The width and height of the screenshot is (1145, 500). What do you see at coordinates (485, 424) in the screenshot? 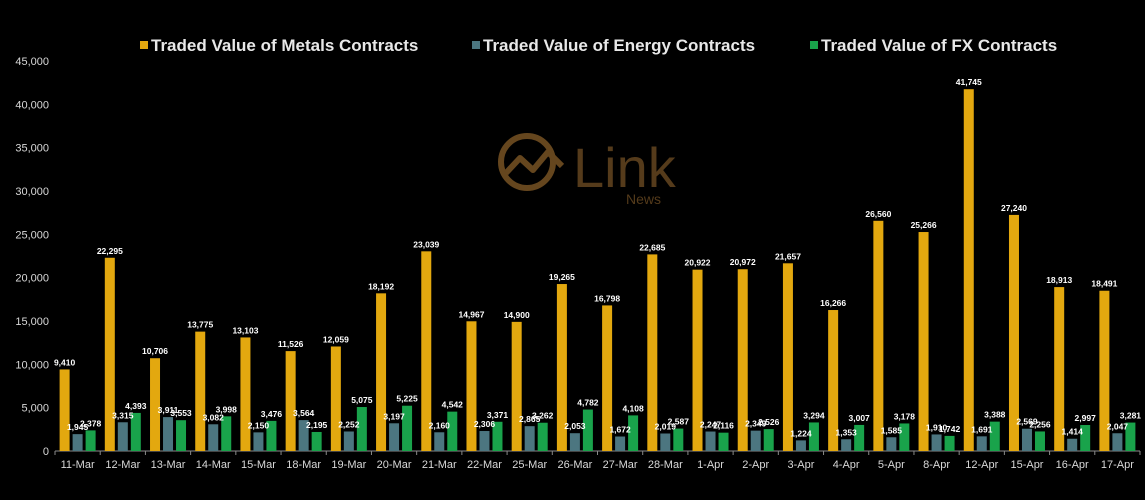
I see `bar-value-label: 2,306` at bounding box center [485, 424].